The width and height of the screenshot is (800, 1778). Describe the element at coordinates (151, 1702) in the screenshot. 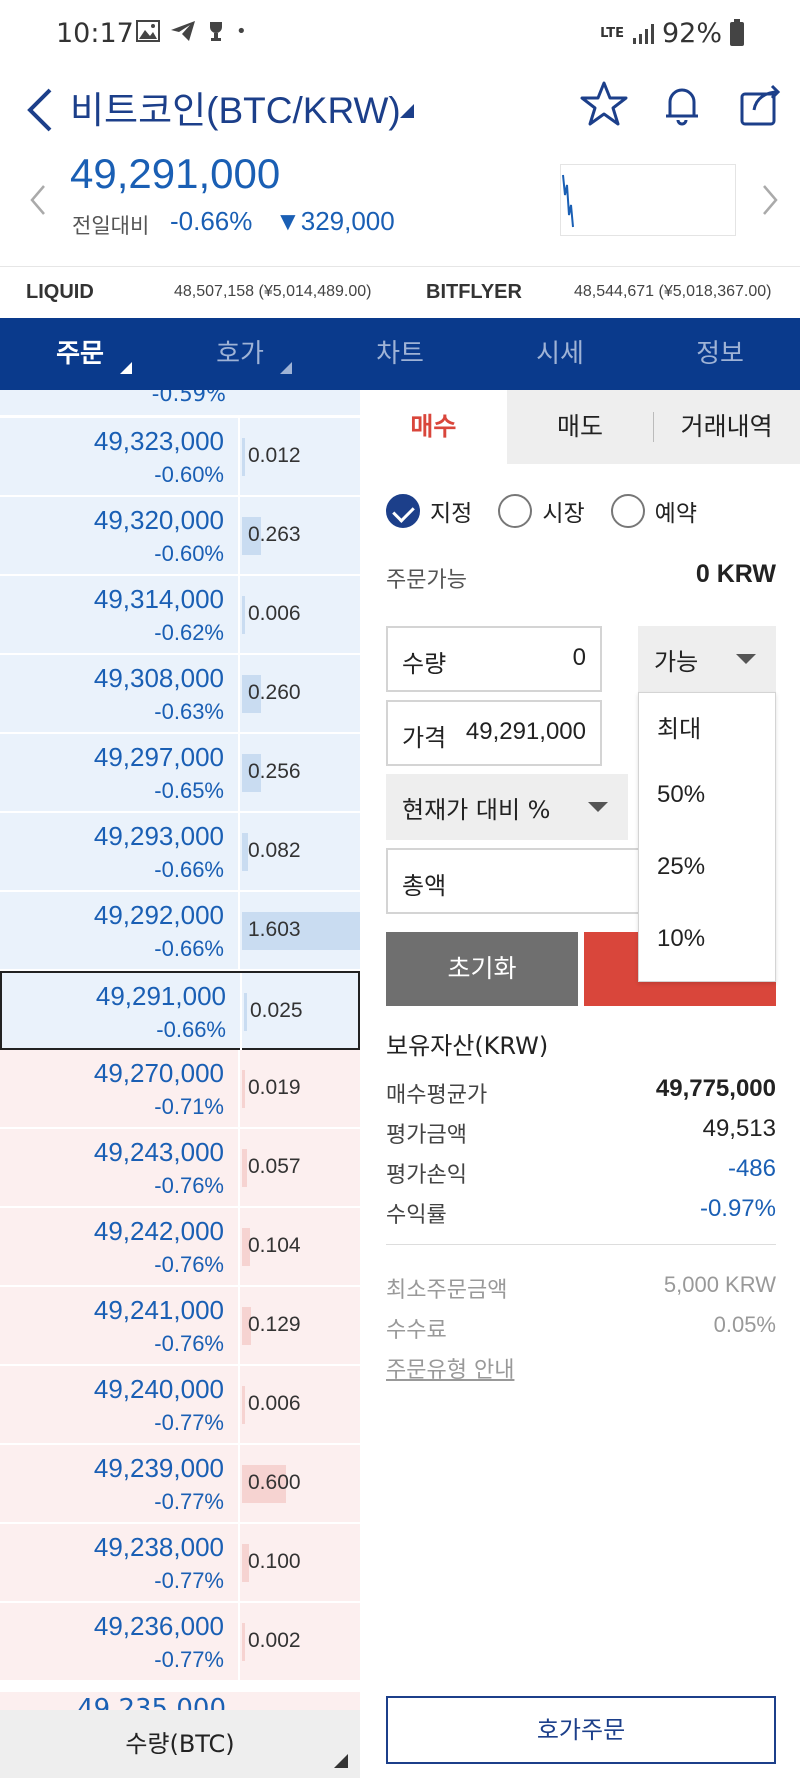

I see `orderbook-price: 49,235,000` at that location.